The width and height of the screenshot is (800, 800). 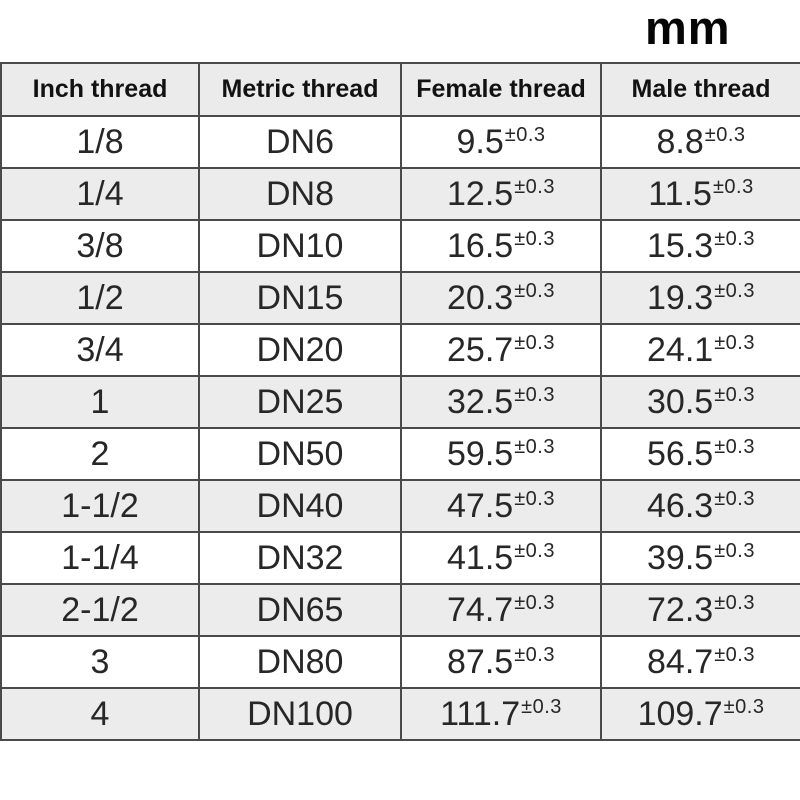 I want to click on male-value: 24.1, so click(x=680, y=349).